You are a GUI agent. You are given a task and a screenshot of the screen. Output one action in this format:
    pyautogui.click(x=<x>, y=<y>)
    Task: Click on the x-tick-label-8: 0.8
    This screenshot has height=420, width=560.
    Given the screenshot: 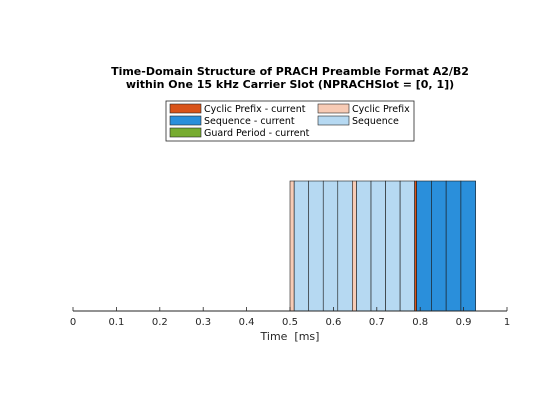 What is the action you would take?
    pyautogui.click(x=420, y=322)
    